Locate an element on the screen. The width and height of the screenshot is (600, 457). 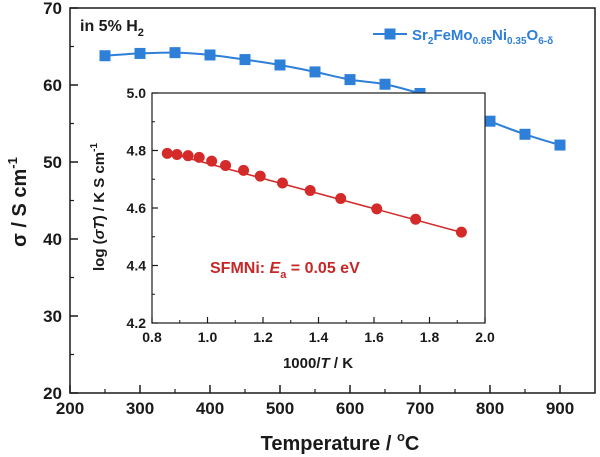
inset-x-tick-label: 0.8 is located at coordinates (152, 337).